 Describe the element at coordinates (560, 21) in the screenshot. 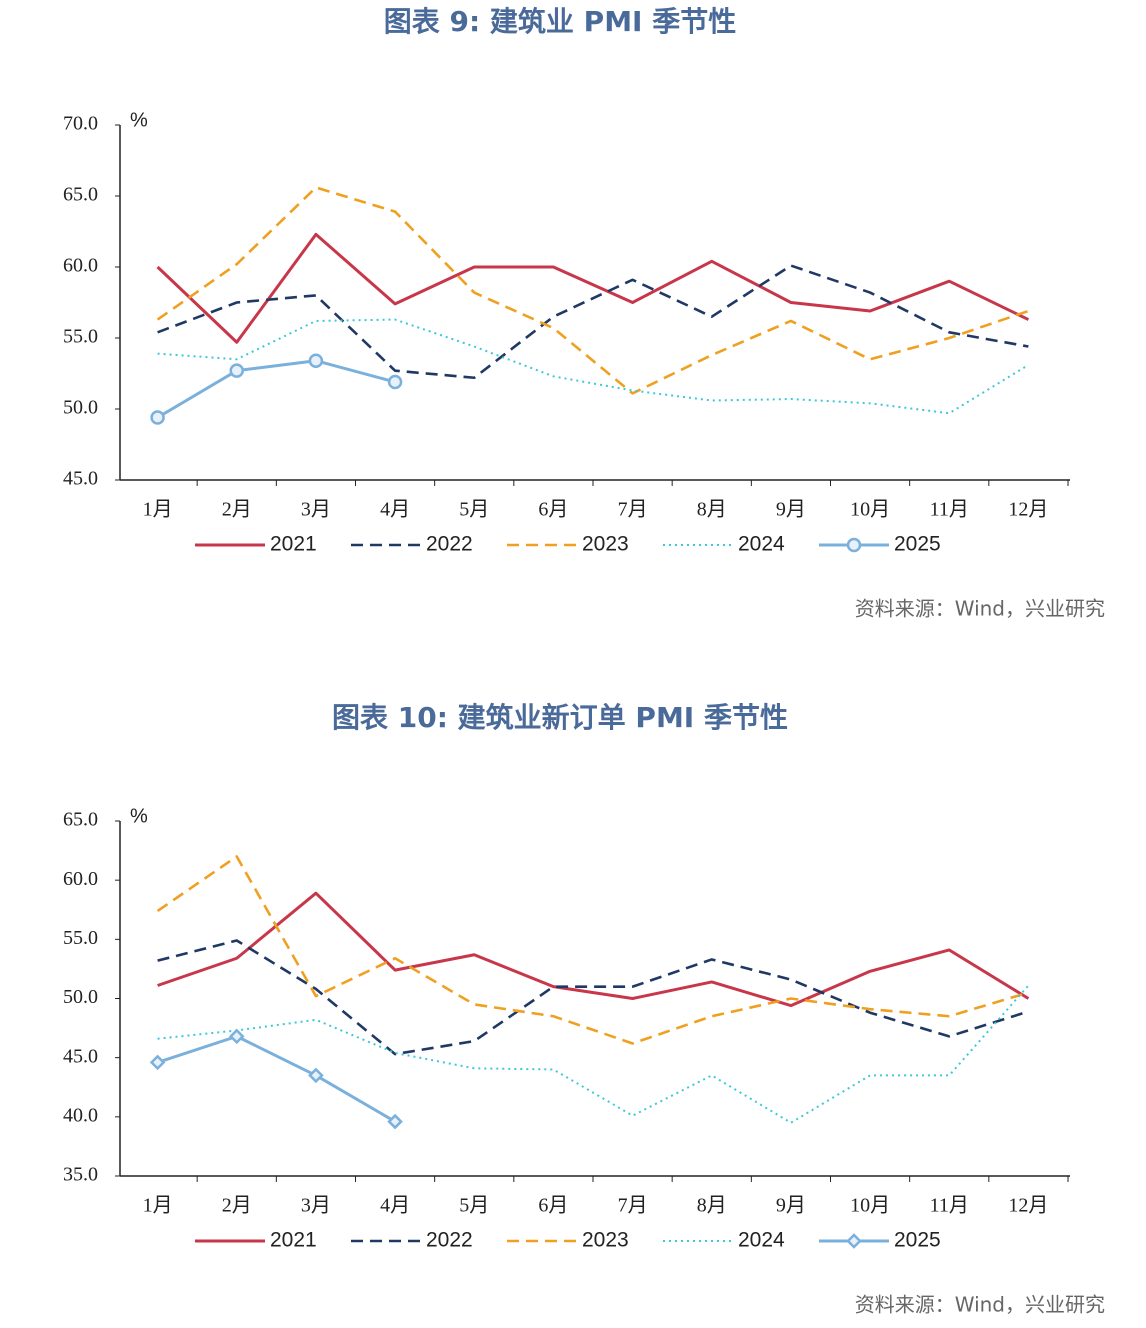

I see `chart-title: 图表 9: 建筑业 PMI 季节性` at that location.